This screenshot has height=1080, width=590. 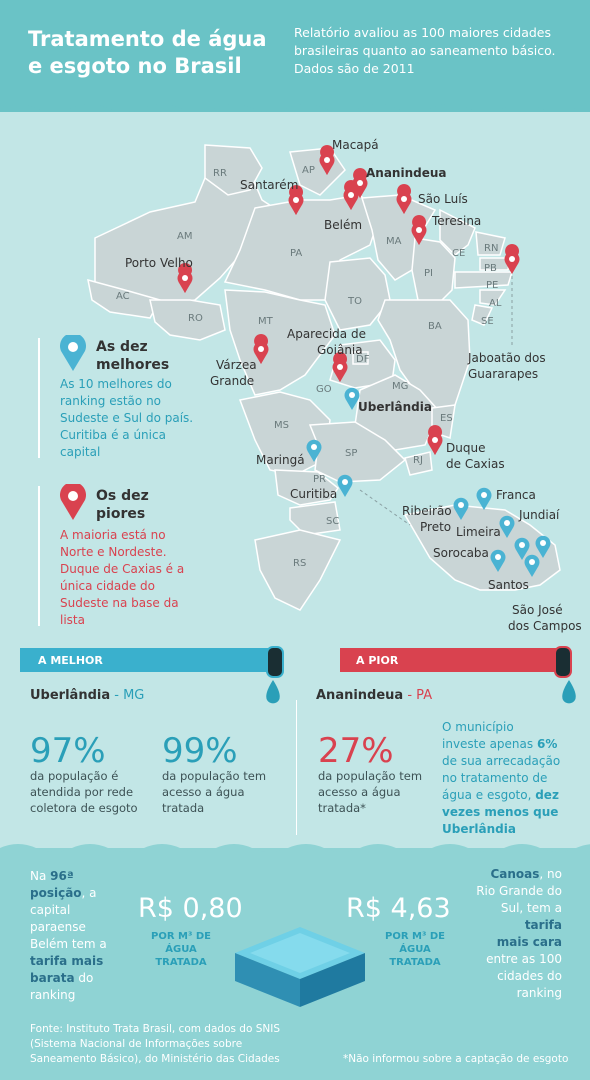 I want to click on city-label-limeira: Limeira, so click(x=478, y=532).